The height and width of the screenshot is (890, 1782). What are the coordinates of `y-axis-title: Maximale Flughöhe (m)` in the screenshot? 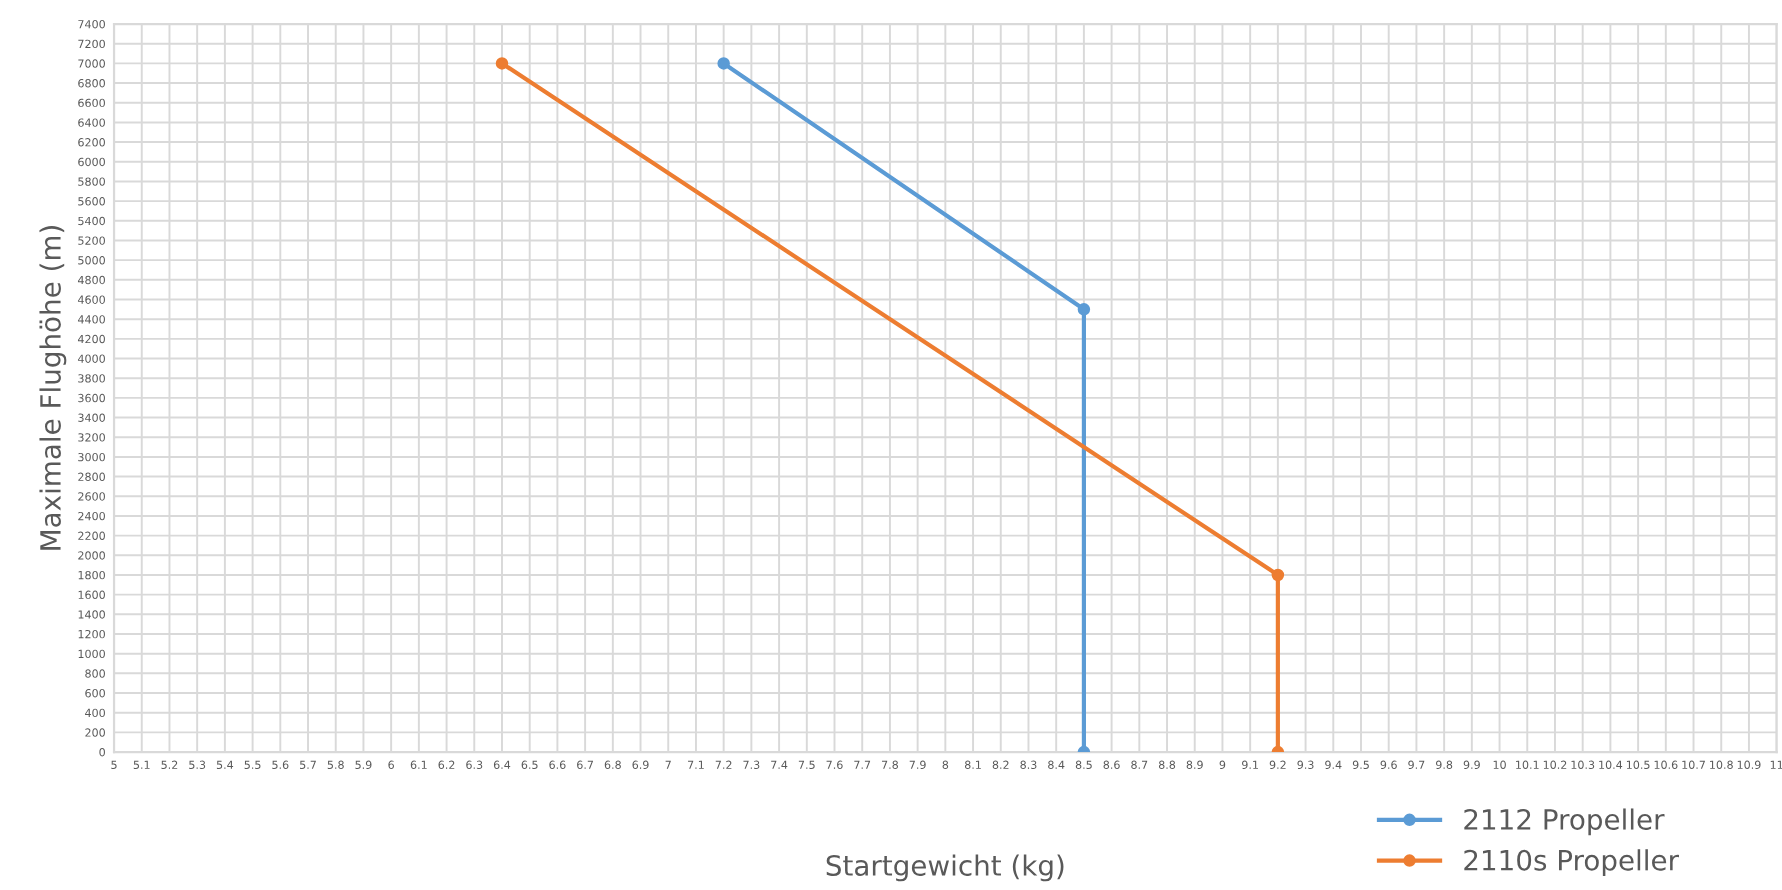 It's located at (53, 388).